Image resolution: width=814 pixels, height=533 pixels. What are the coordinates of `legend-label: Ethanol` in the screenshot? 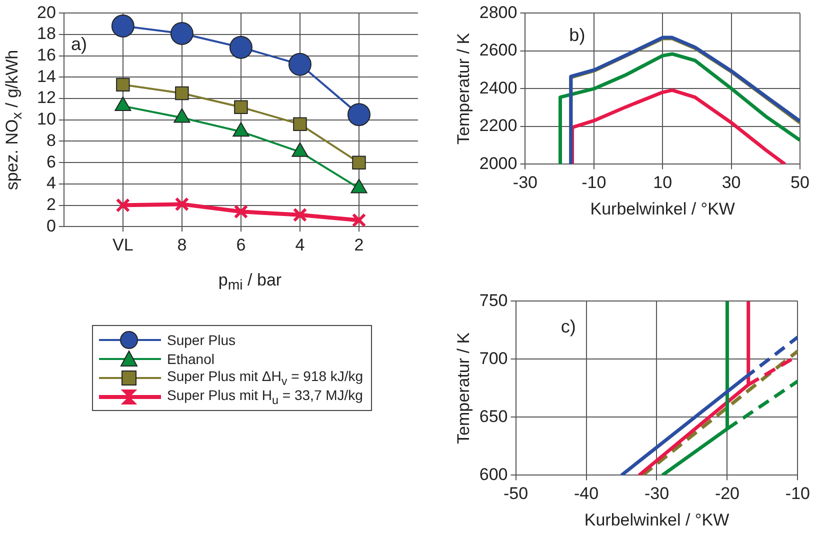 It's located at (190, 358).